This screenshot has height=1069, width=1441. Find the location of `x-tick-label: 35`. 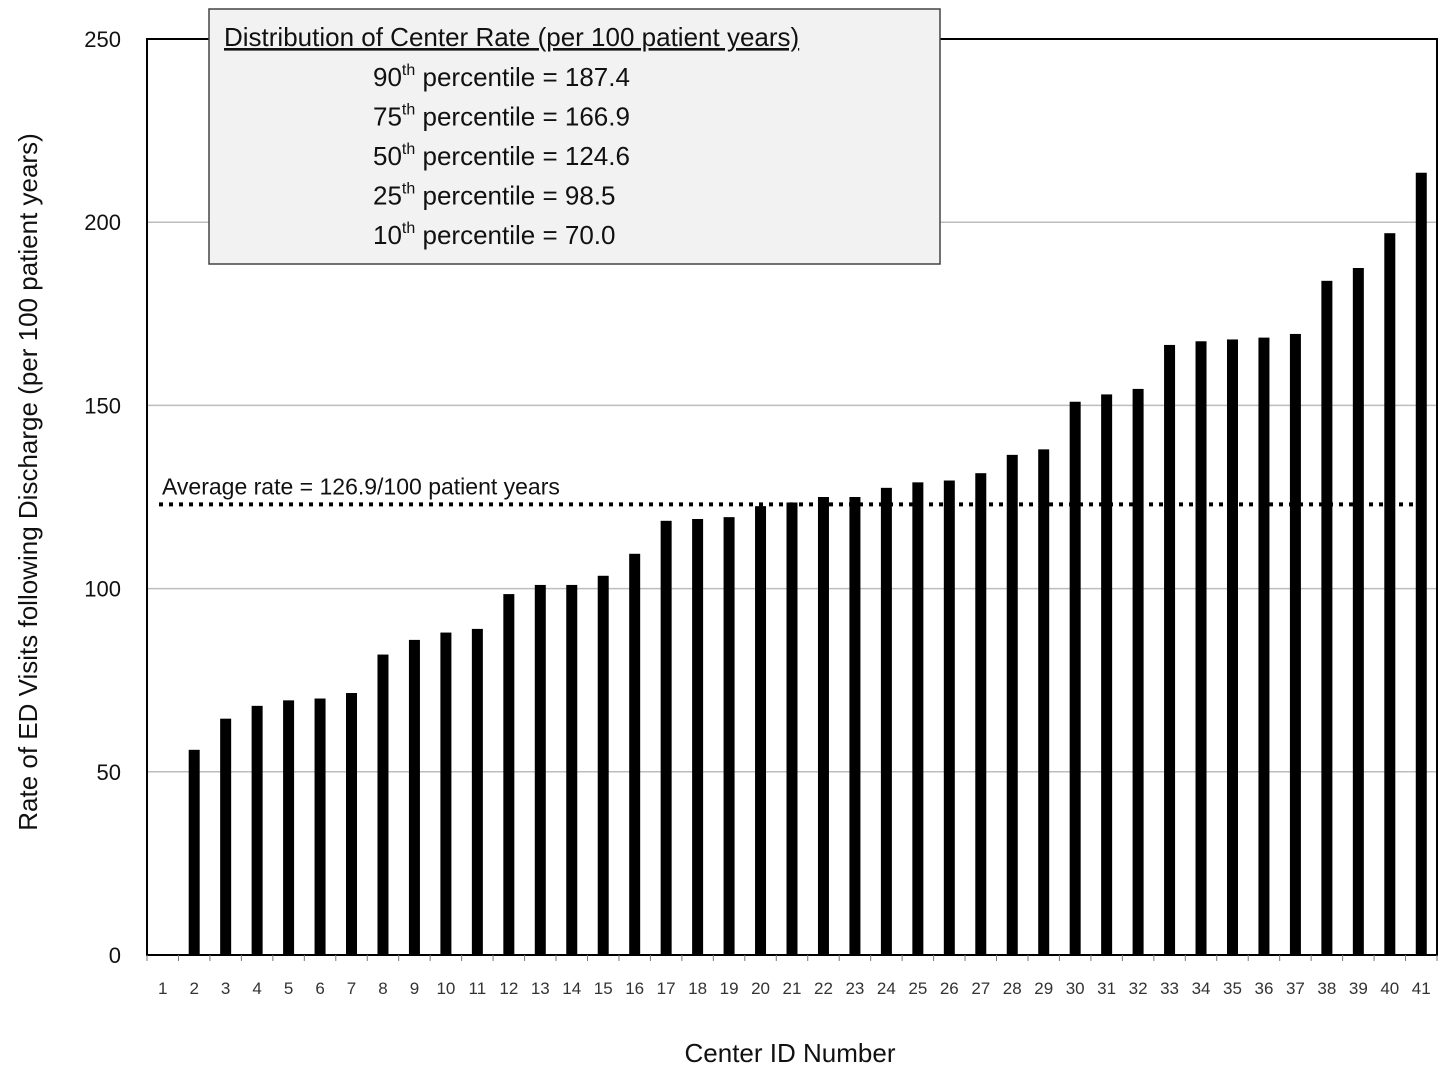

x-tick-label: 35 is located at coordinates (1232, 988).